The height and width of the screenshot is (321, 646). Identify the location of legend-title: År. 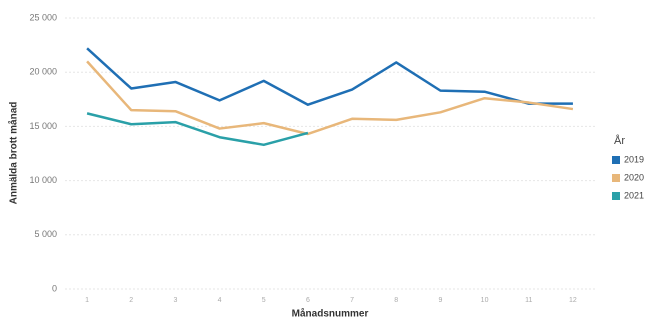
(619, 140).